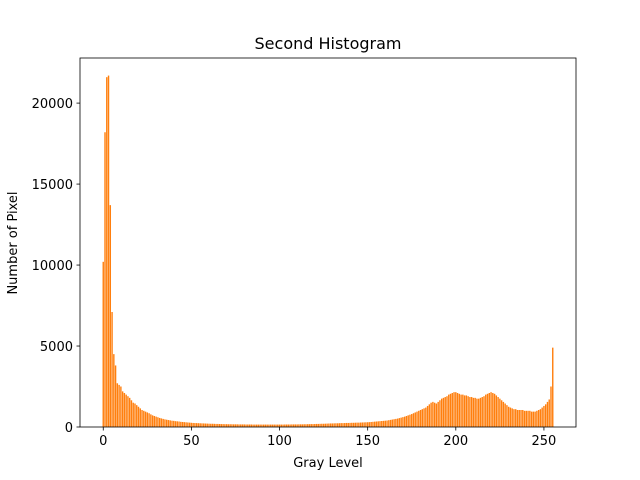  I want to click on x-tick-label: 0, so click(103, 441).